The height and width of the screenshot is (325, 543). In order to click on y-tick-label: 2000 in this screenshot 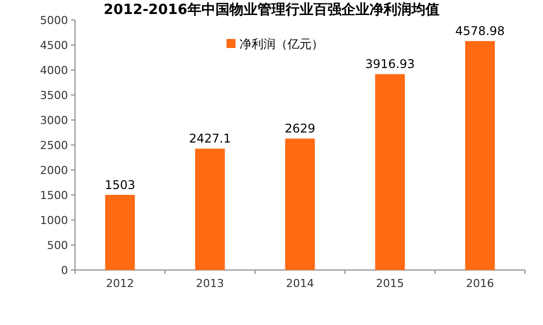, I will do `click(54, 170)`.